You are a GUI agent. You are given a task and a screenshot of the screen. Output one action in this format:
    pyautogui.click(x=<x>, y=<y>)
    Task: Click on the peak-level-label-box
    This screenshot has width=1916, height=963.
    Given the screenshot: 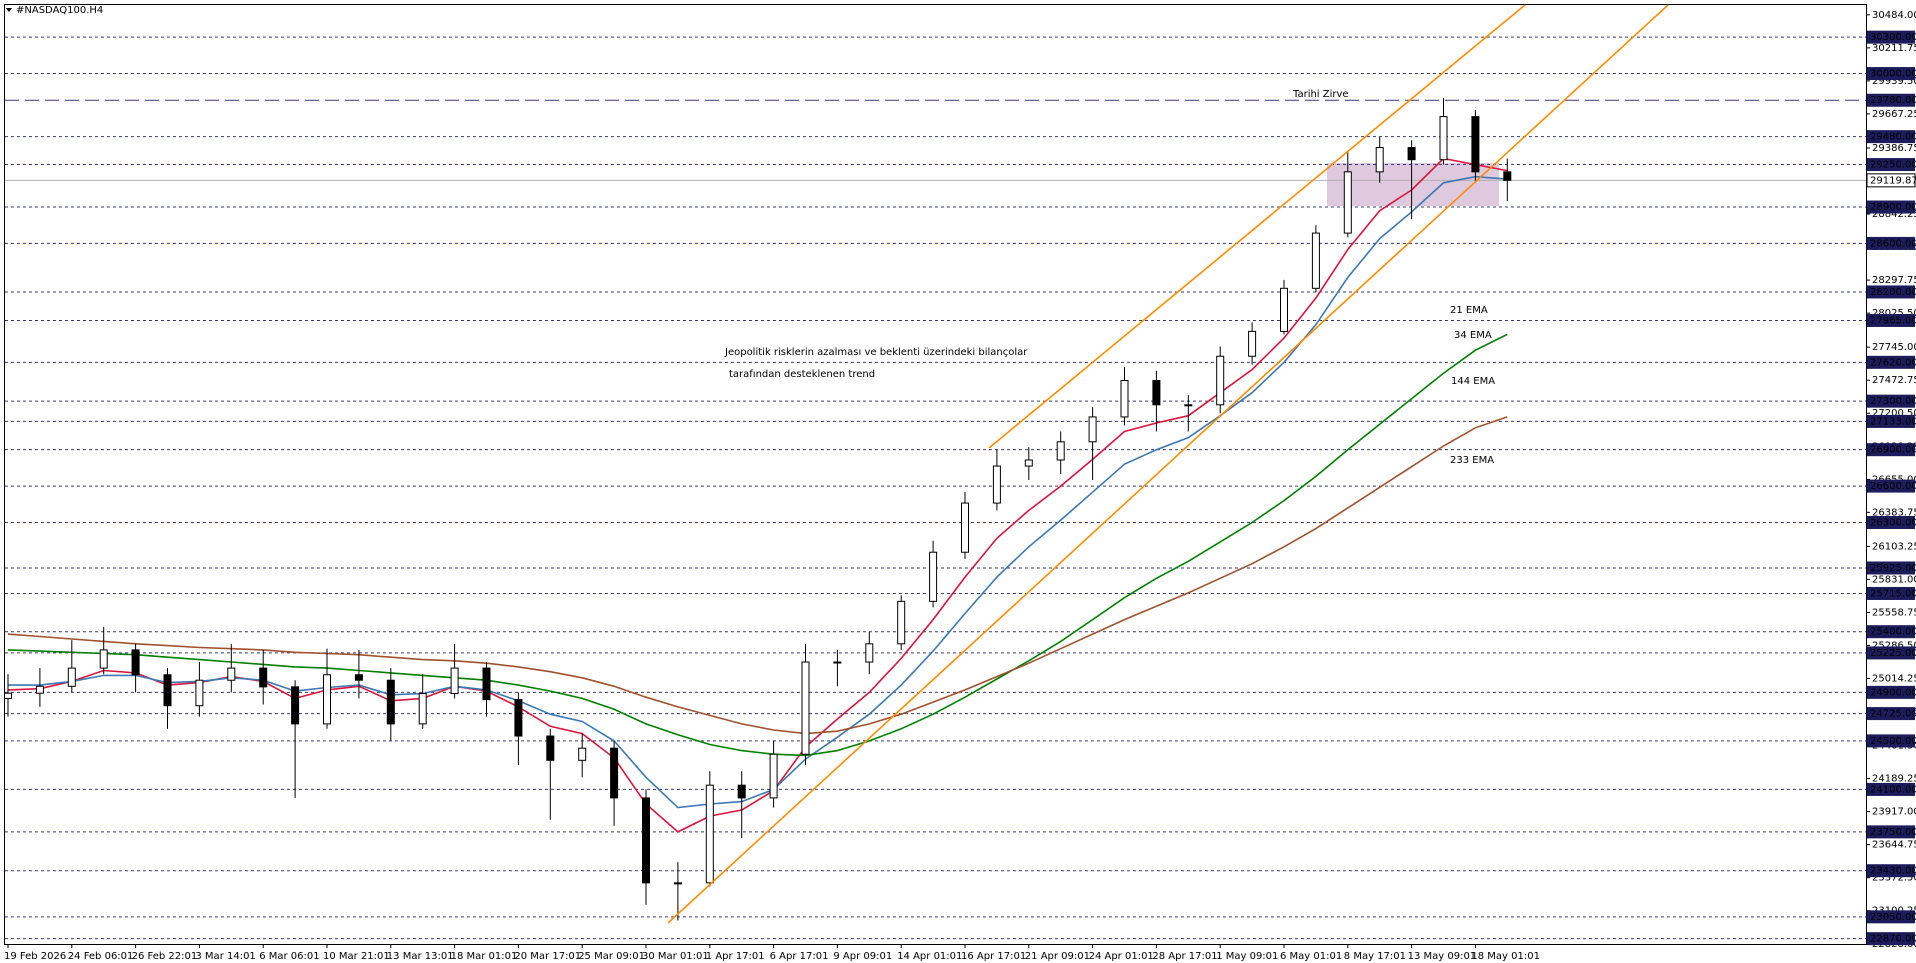 What is the action you would take?
    pyautogui.click(x=1891, y=100)
    